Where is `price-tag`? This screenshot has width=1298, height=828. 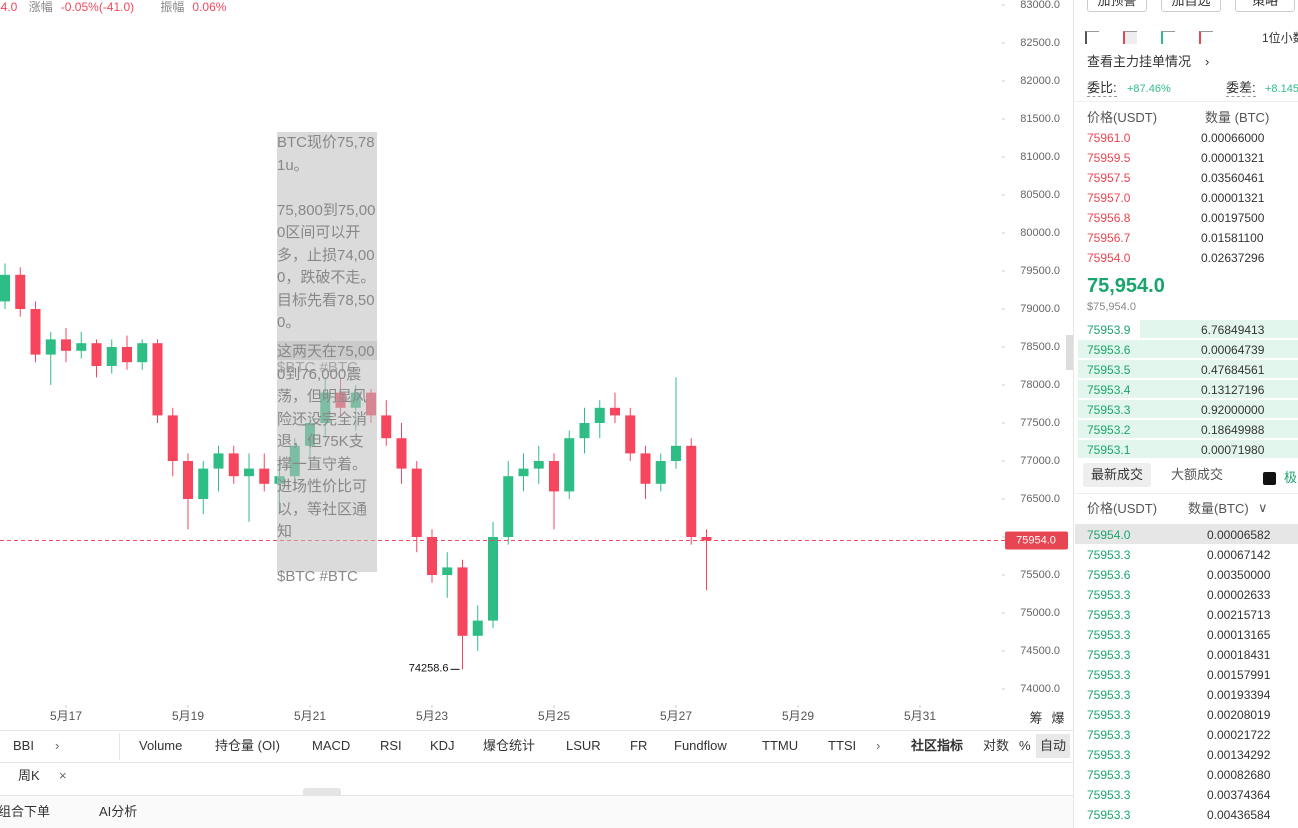
price-tag is located at coordinates (1036, 540).